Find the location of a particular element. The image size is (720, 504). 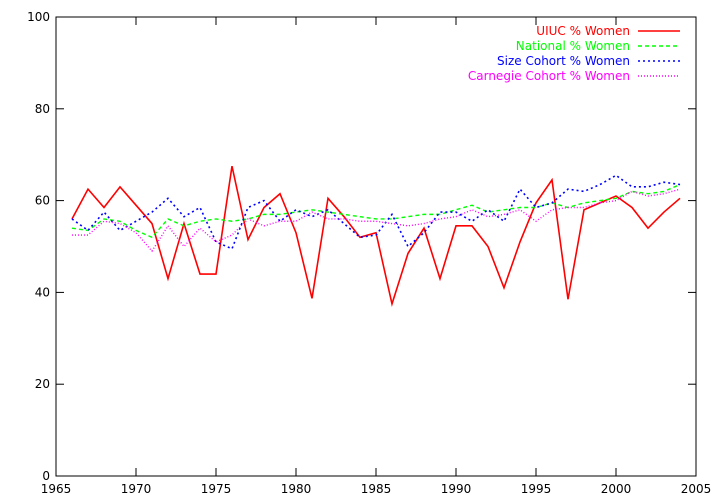

y-tick-label: 80 is located at coordinates (42, 109).